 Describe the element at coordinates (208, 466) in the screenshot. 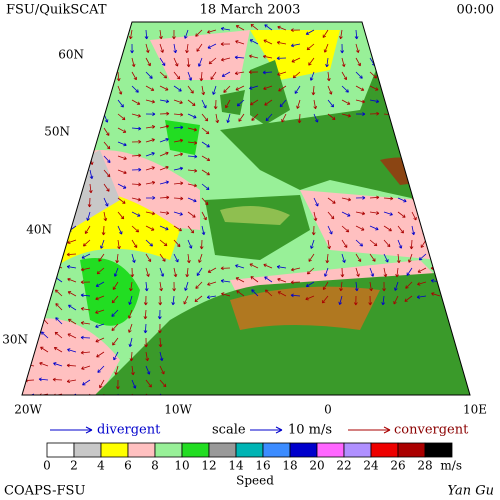

I see `colorbar-tick-label: 12` at that location.